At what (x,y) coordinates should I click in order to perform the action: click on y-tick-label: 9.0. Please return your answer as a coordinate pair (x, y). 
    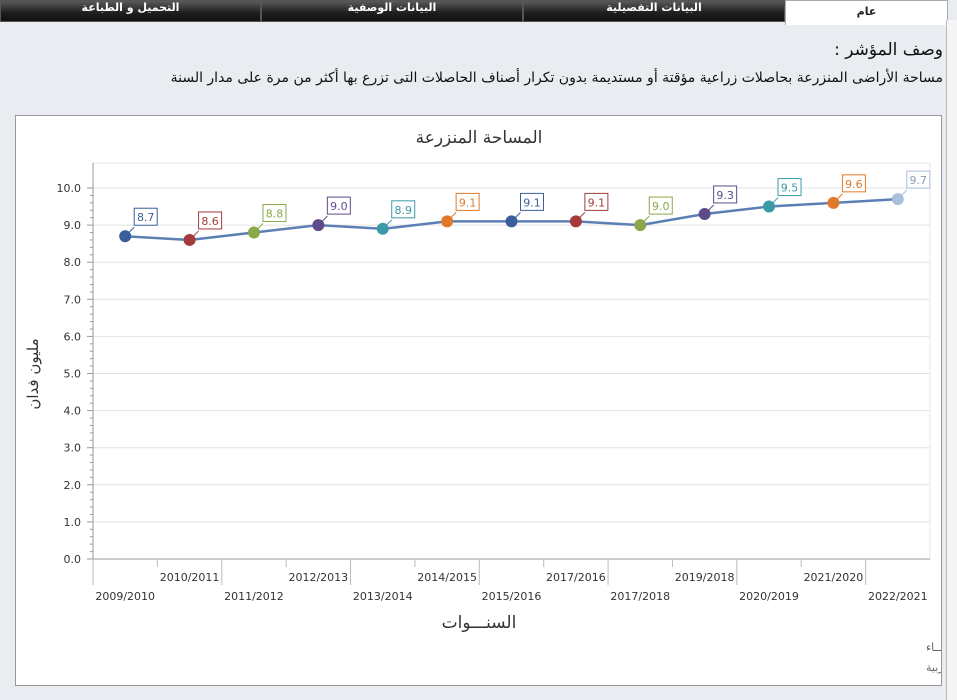
    Looking at the image, I should click on (73, 225).